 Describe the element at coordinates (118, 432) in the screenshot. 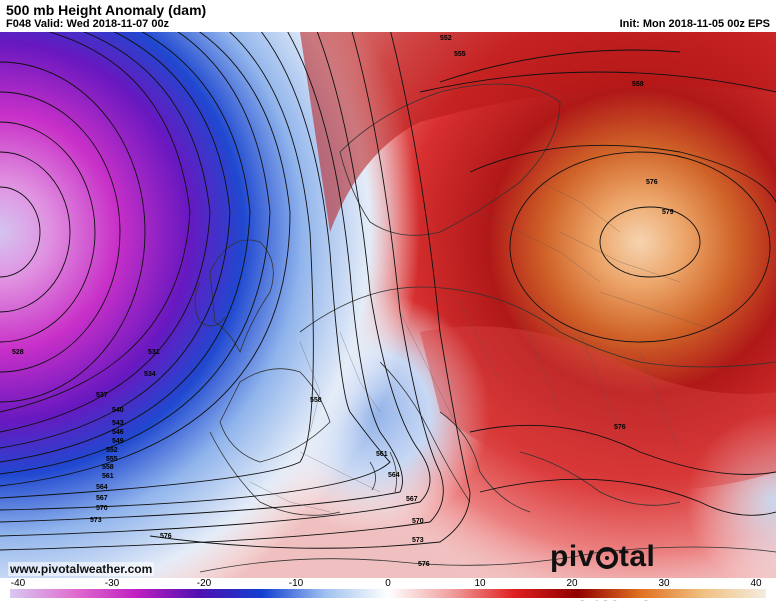

I see `contour-label: 546` at that location.